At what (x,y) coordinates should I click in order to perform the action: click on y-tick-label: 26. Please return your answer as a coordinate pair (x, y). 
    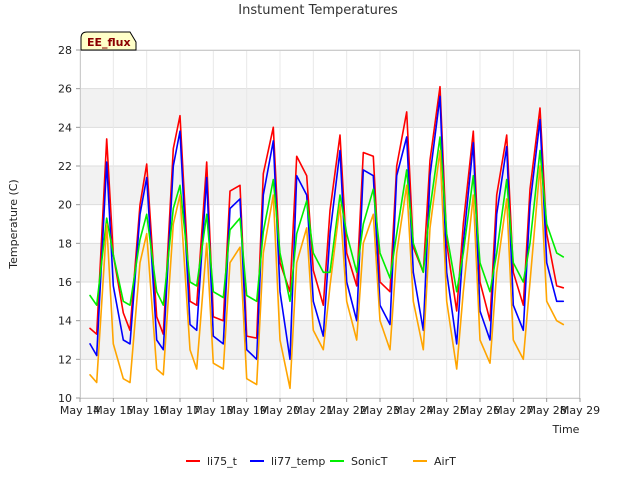
    Looking at the image, I should click on (65, 89).